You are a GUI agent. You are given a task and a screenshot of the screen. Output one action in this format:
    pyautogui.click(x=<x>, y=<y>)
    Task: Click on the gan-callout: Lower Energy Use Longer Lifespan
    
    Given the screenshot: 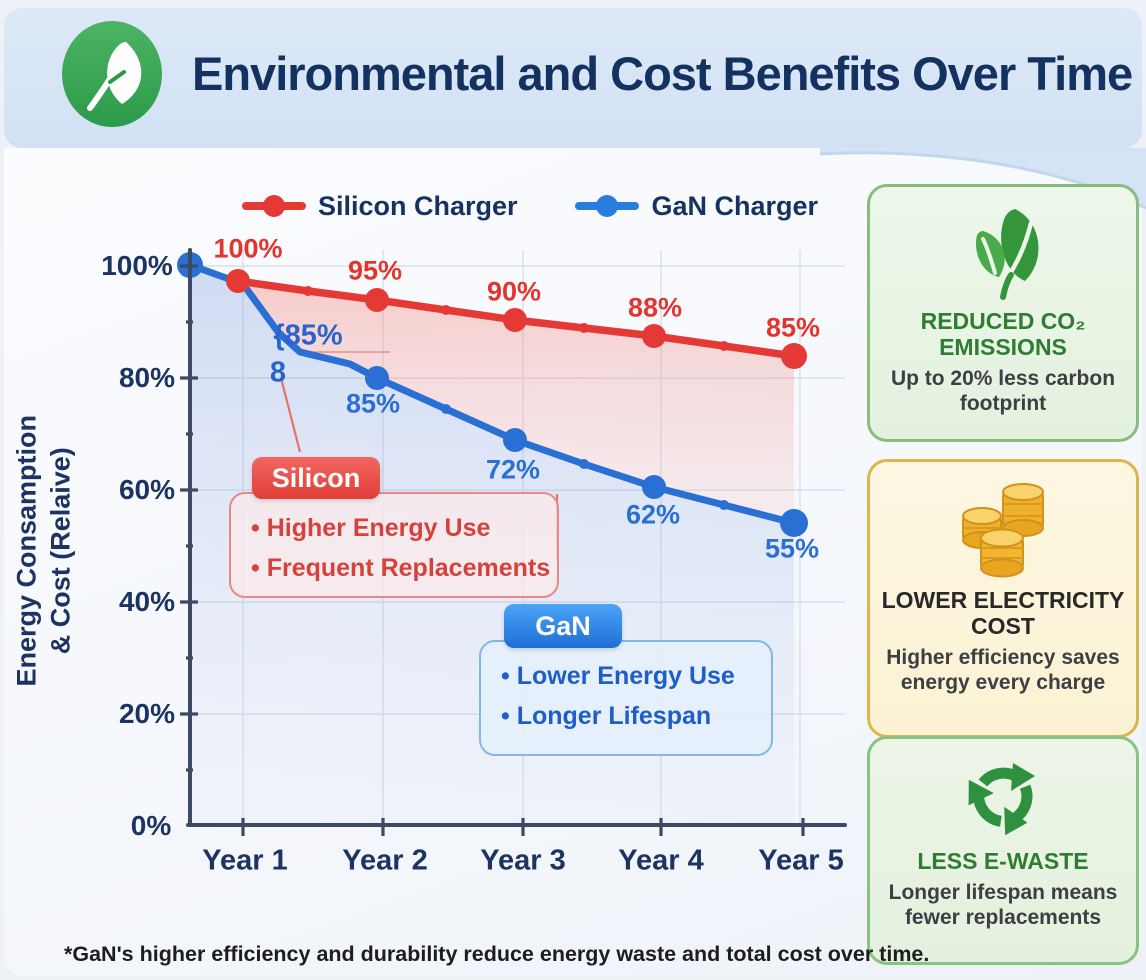 What is the action you would take?
    pyautogui.click(x=626, y=698)
    